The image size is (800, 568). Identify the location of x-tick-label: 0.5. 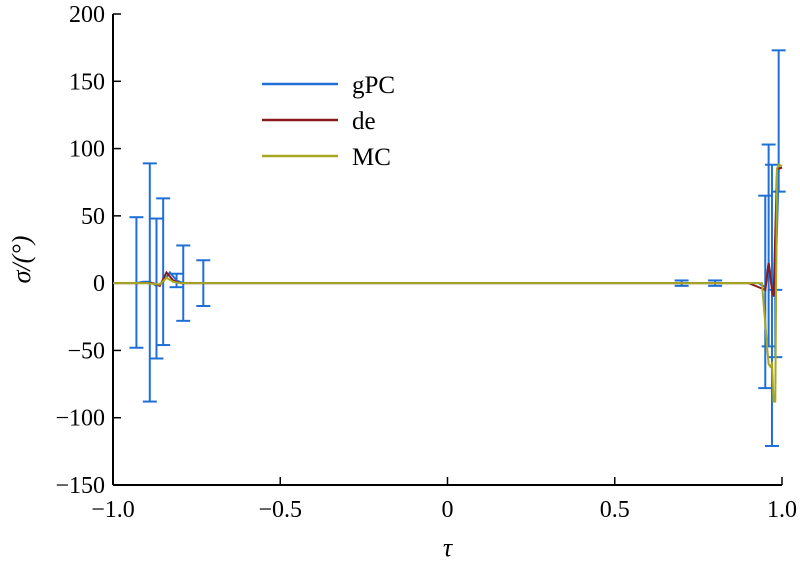
(615, 510).